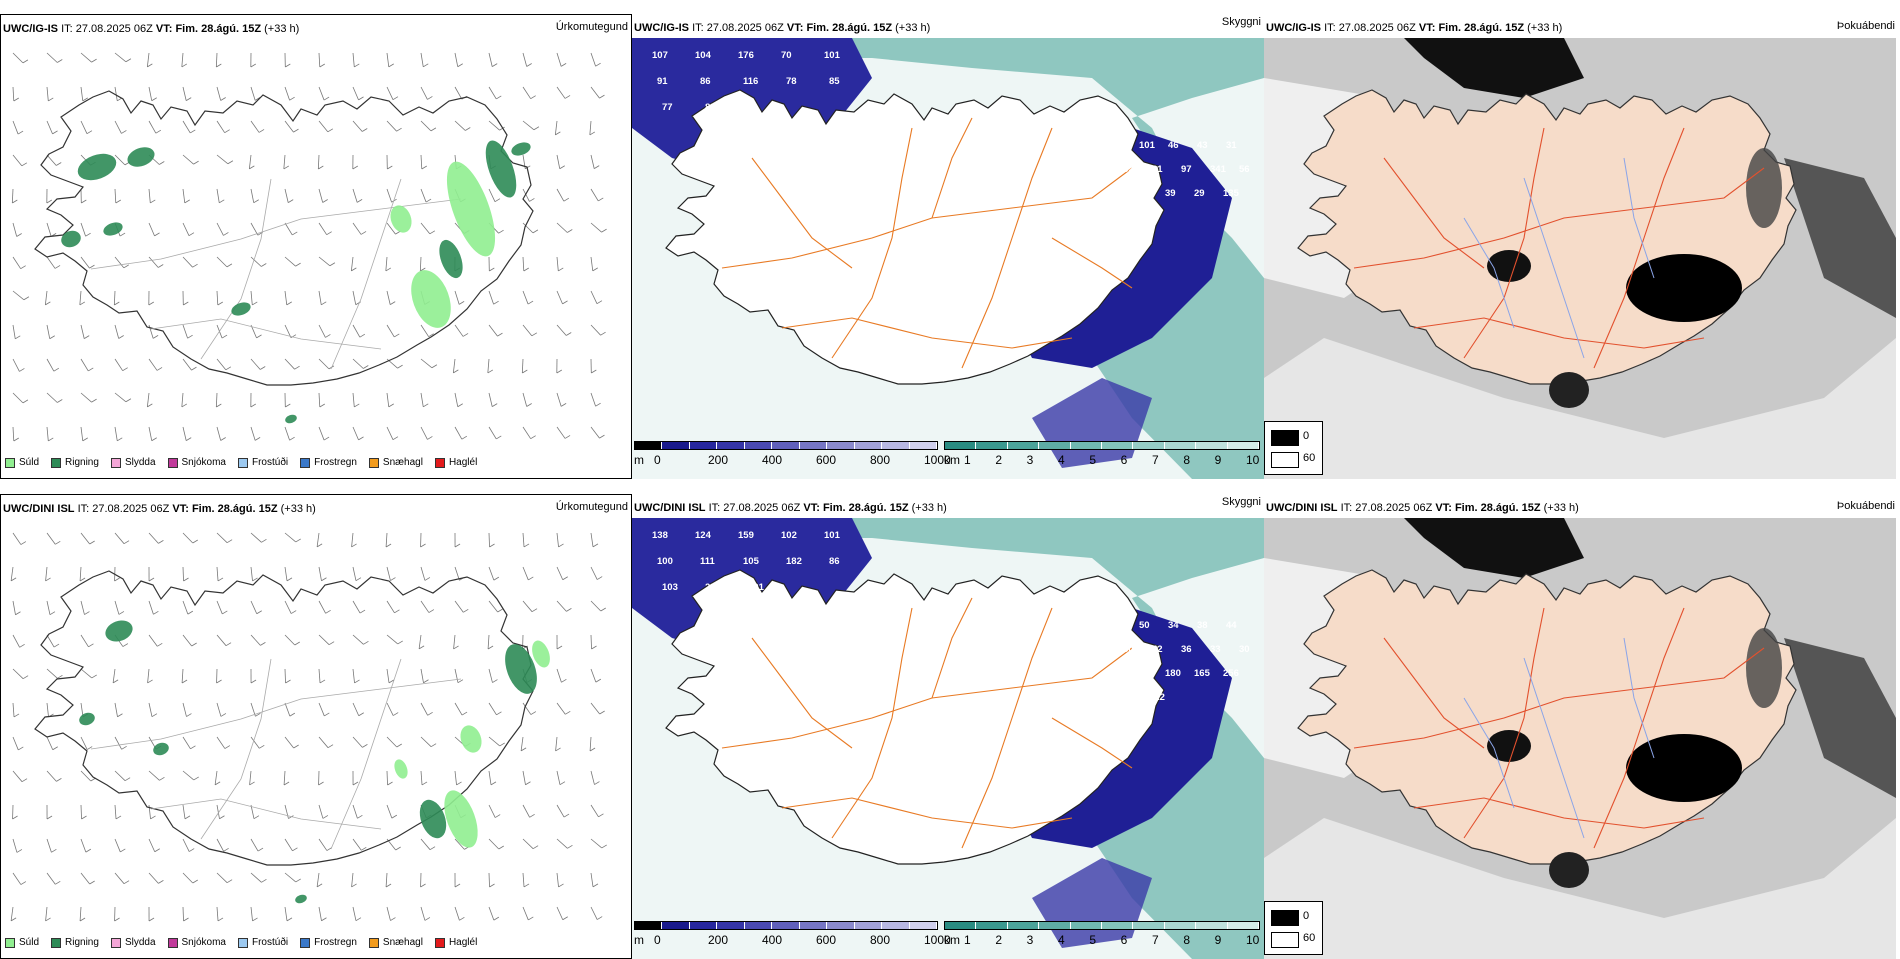 Image resolution: width=1900 pixels, height=959 pixels. Describe the element at coordinates (1073, 649) in the screenshot. I see `visibility-value-label: 135` at that location.